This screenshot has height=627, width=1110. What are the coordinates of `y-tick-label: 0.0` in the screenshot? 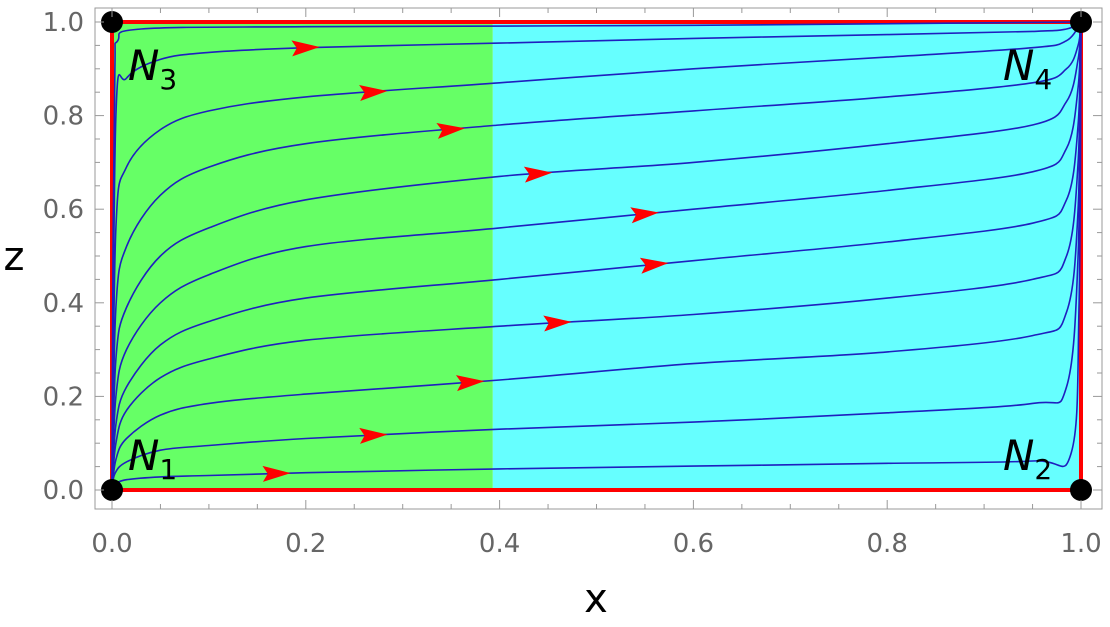 It's located at (63, 491).